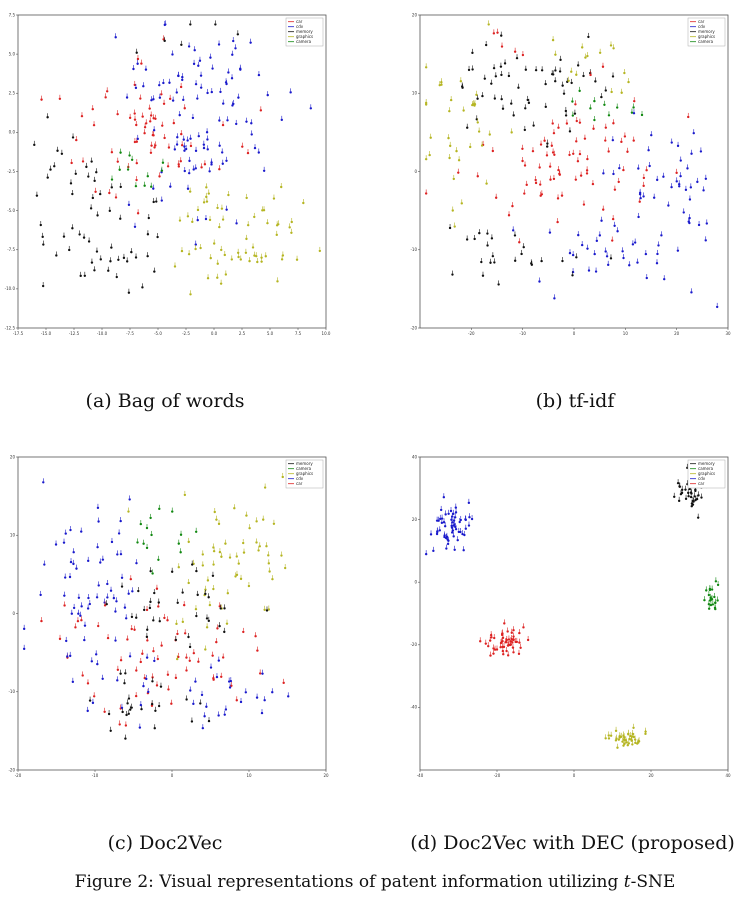 This screenshot has width=750, height=908. Describe the element at coordinates (300, 478) in the screenshot. I see `legend-entry: cdv` at that location.